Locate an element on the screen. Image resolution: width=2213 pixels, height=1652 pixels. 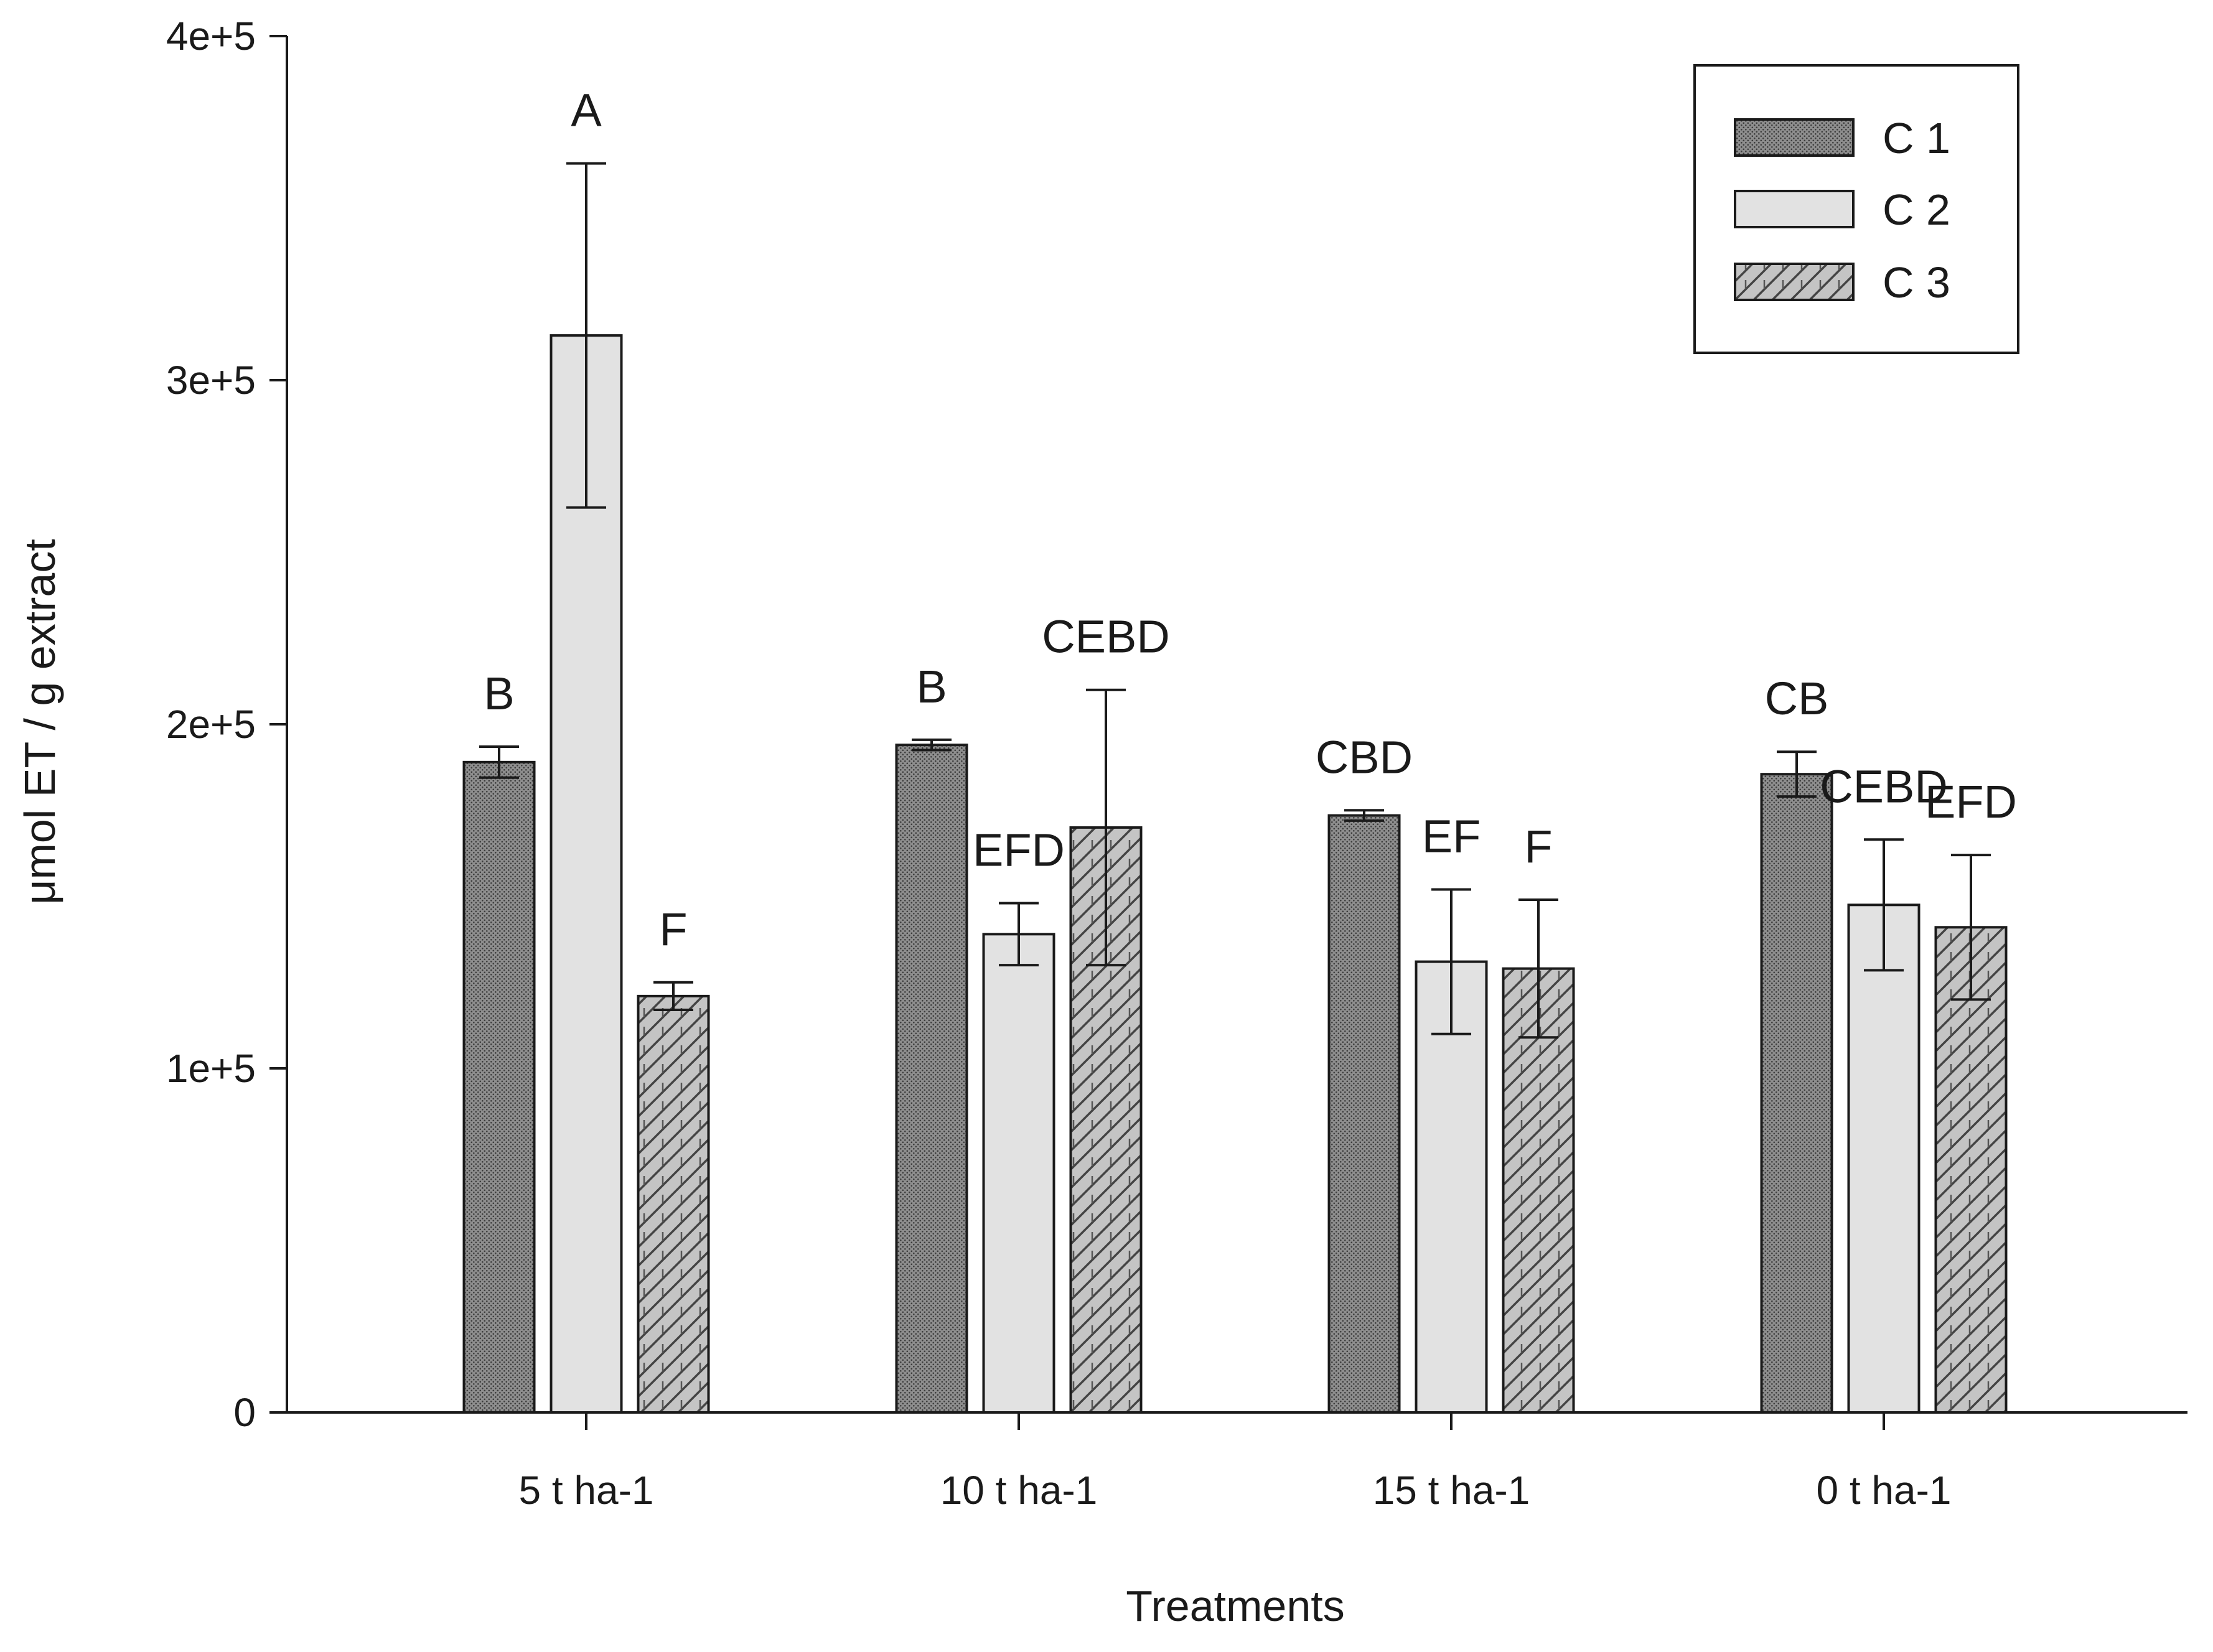
legend-label: C 1 is located at coordinates (1917, 138).